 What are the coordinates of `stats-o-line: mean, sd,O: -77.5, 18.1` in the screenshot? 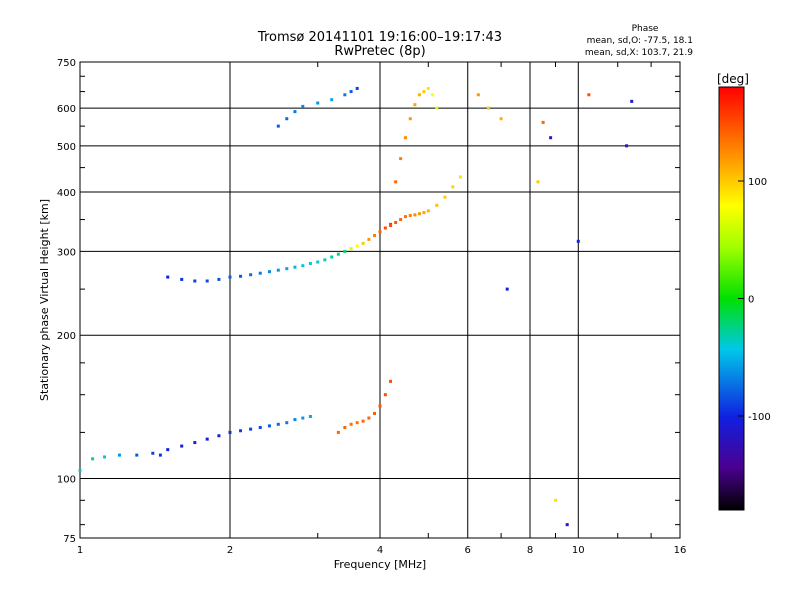 It's located at (640, 41).